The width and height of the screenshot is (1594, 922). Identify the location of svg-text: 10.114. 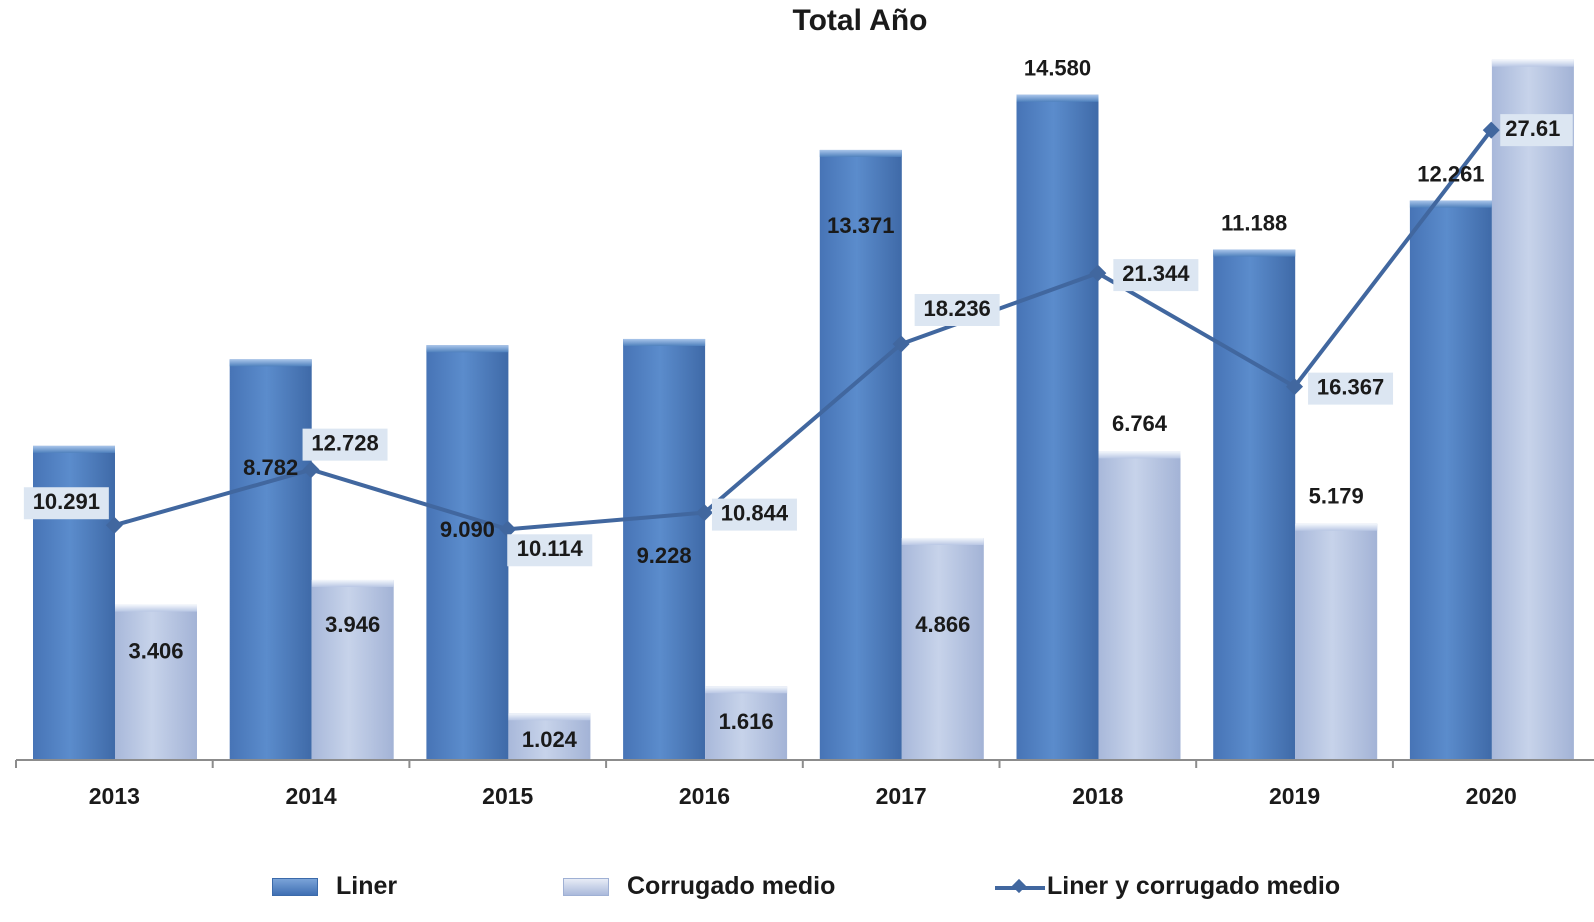
(550, 548).